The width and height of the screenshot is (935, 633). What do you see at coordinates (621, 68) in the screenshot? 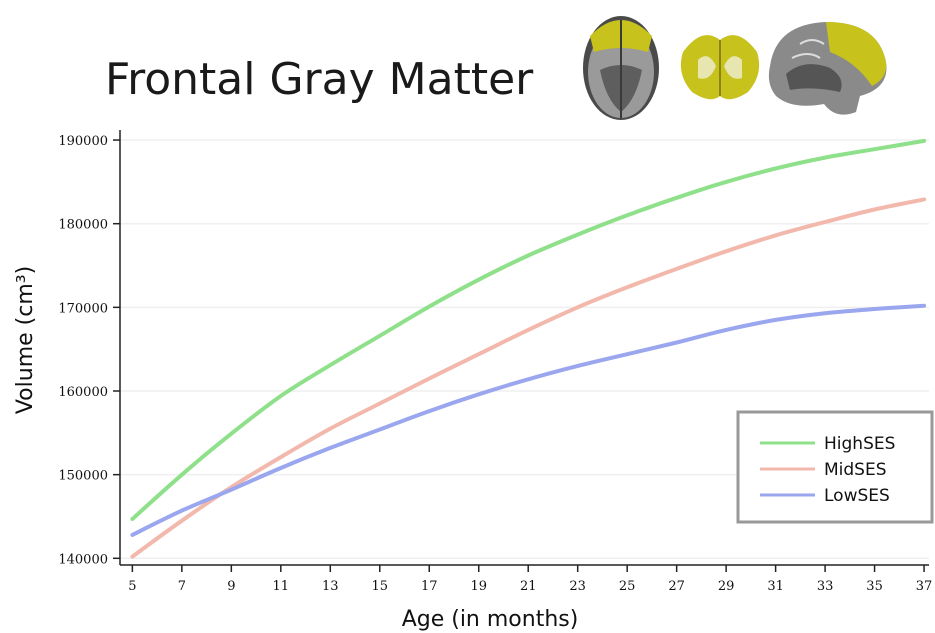
I see `axial-brain-icon` at bounding box center [621, 68].